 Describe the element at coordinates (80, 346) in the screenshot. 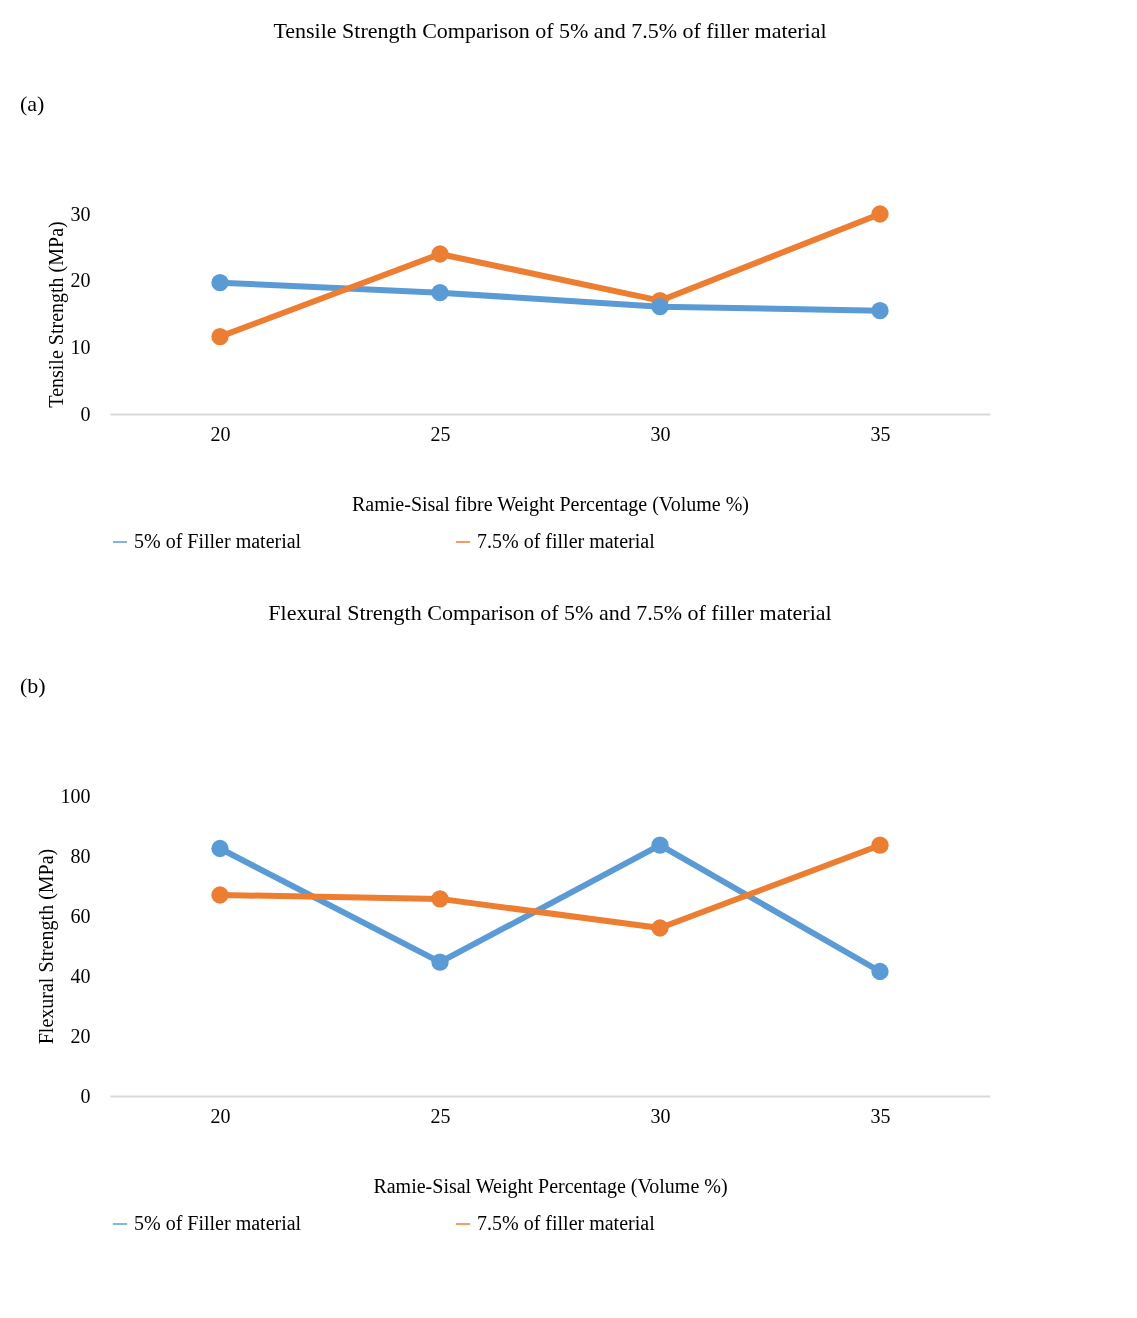

I see `y-tick-label: 10` at that location.